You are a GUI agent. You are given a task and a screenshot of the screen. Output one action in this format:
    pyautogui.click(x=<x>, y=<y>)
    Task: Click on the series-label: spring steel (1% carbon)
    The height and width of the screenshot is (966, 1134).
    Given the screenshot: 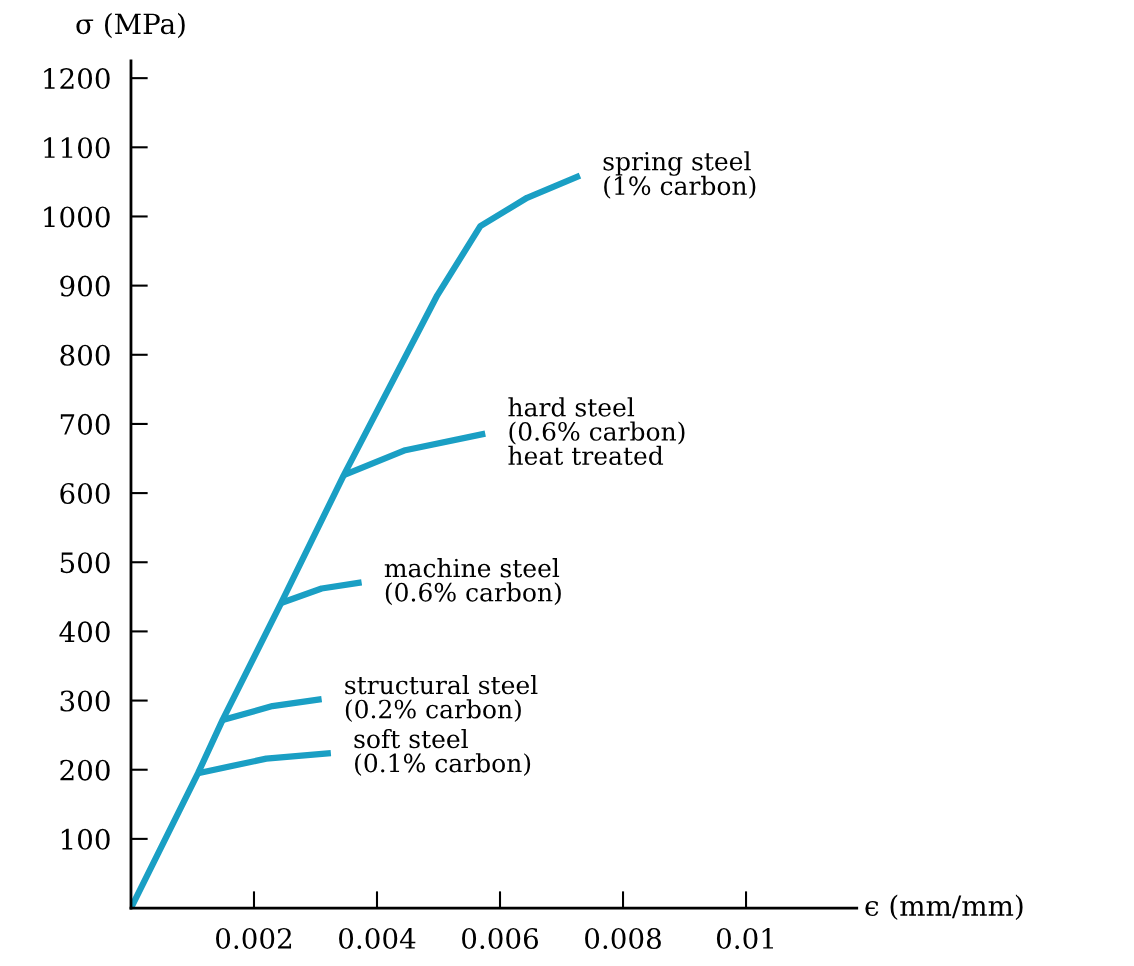 What is the action you would take?
    pyautogui.click(x=679, y=175)
    